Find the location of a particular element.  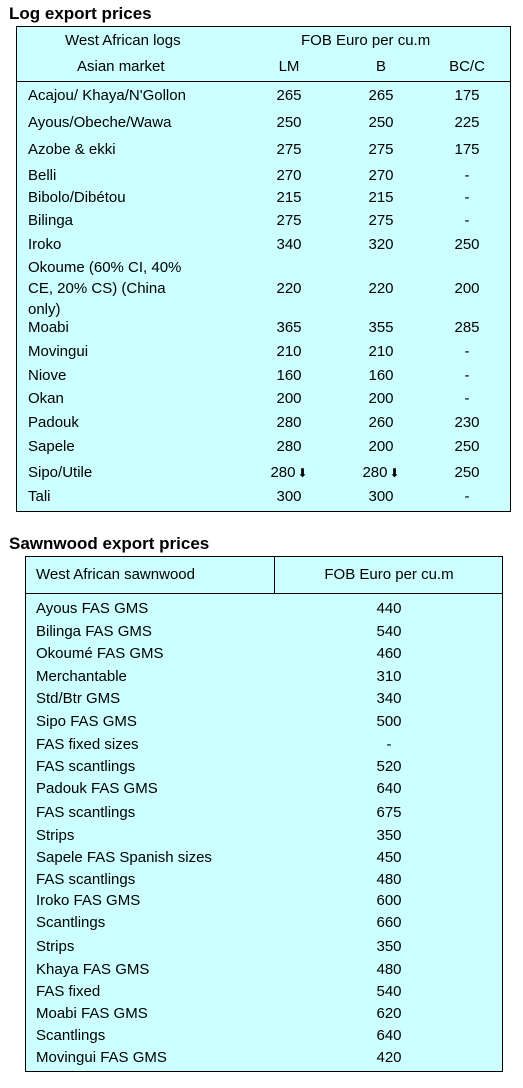

saw-row-product: Padouk FAS GMS is located at coordinates (97, 788).